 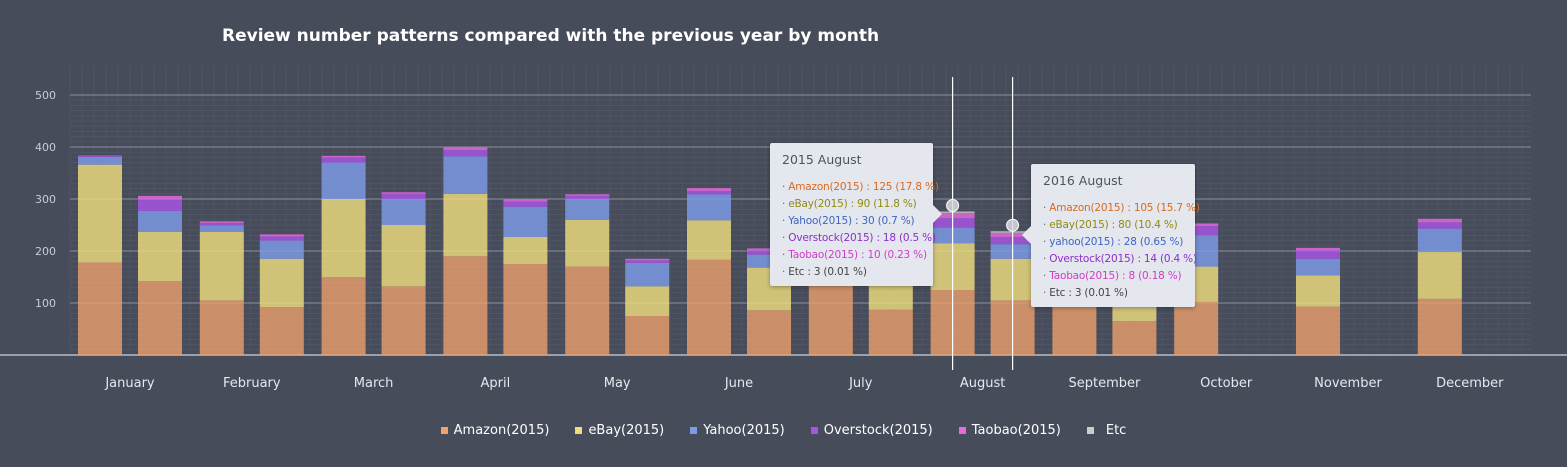 What do you see at coordinates (587, 243) in the screenshot?
I see `bar-segment-ebay-2015-may-2015` at bounding box center [587, 243].